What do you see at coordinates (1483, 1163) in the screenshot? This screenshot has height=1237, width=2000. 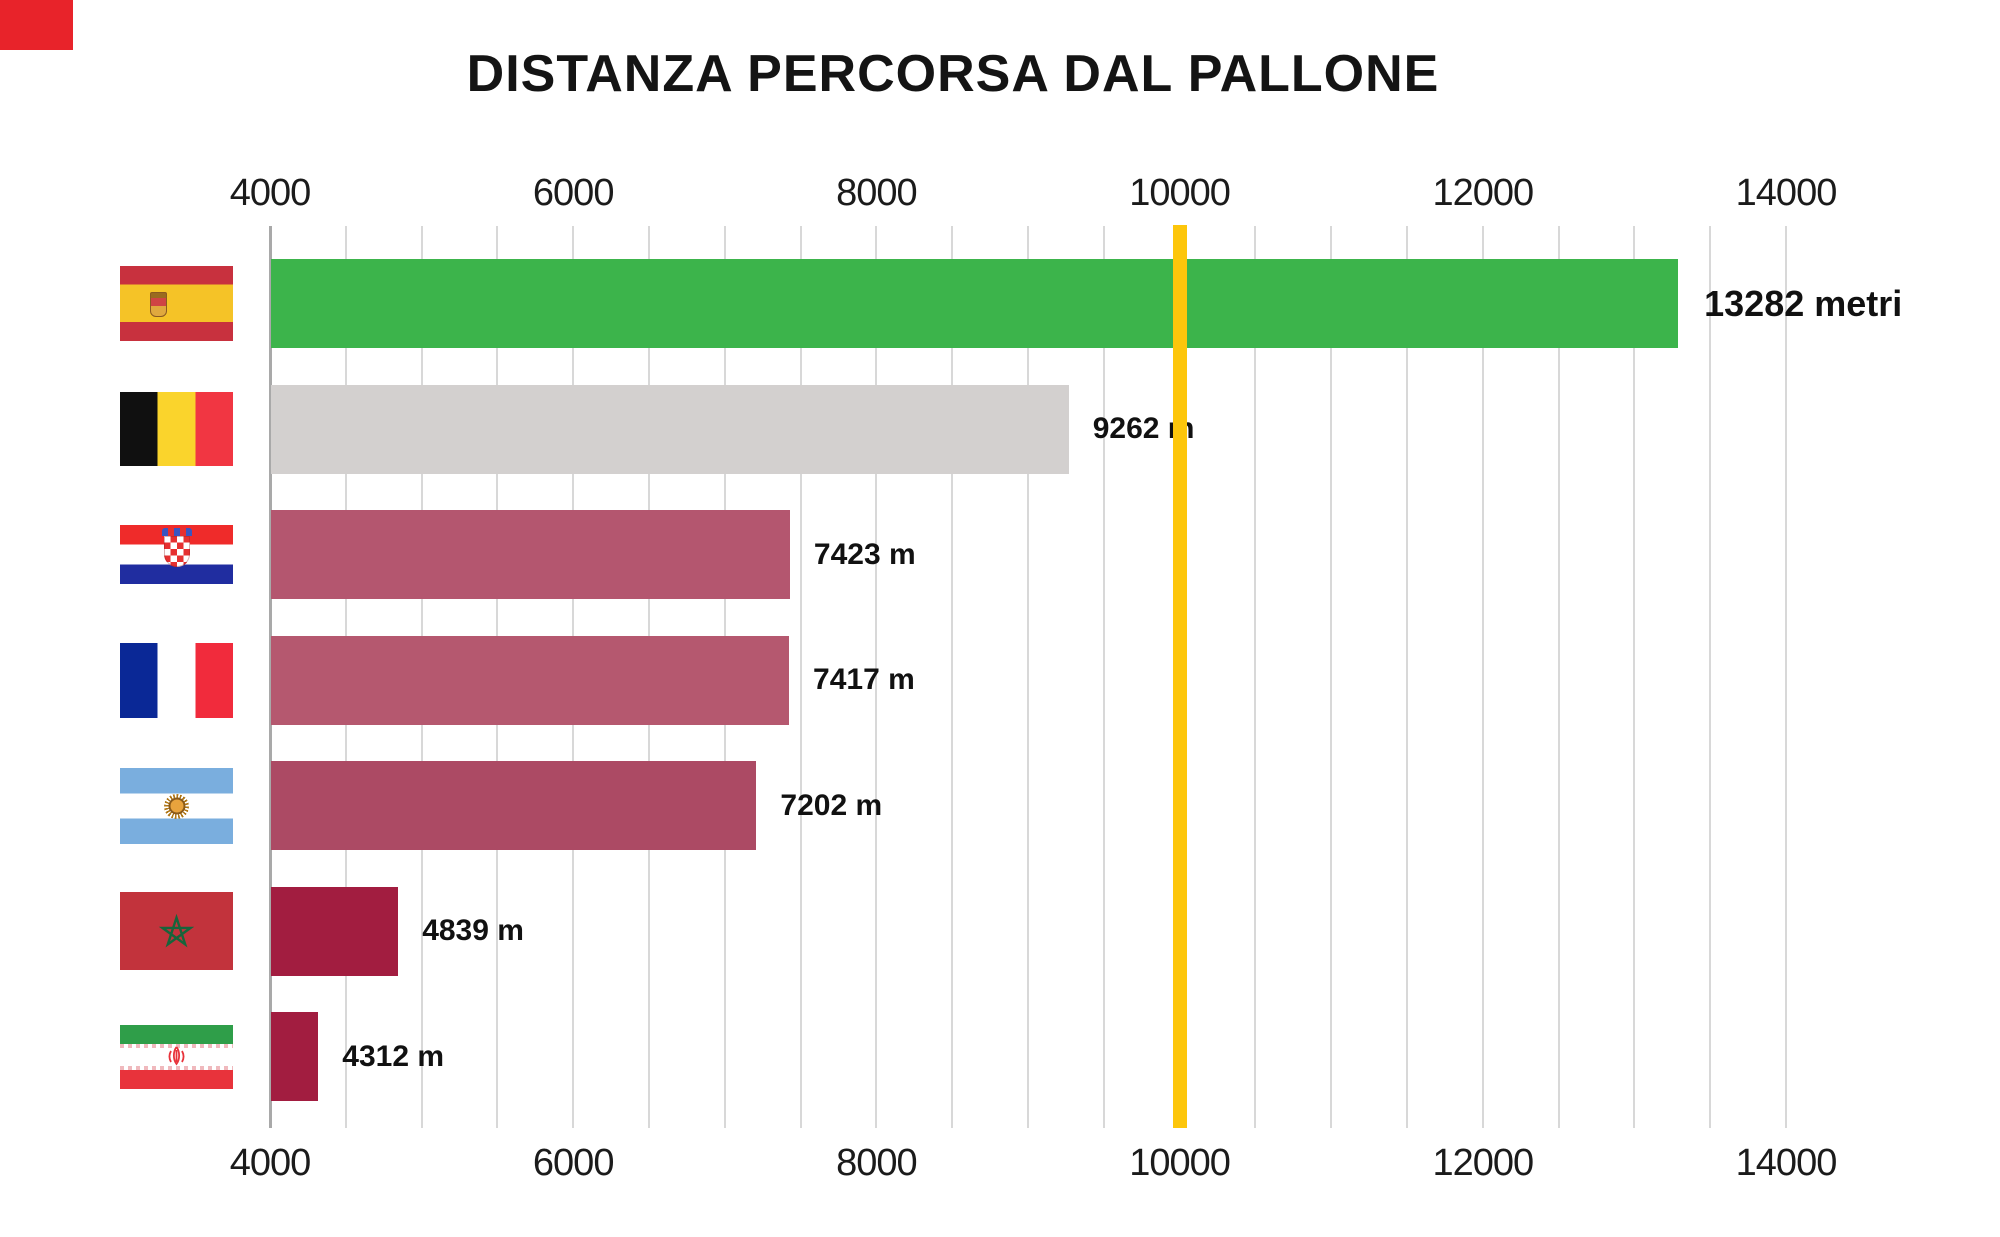 I see `axis-label-bottom-12000: 12000` at bounding box center [1483, 1163].